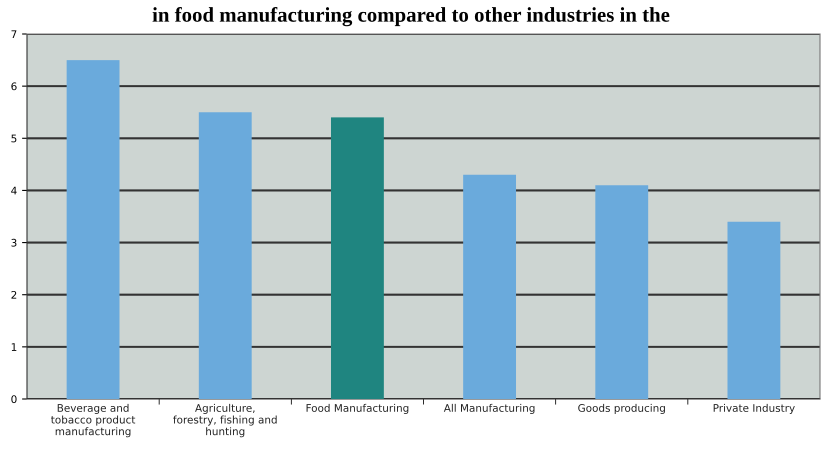 This screenshot has width=822, height=465. What do you see at coordinates (93, 421) in the screenshot?
I see `x-tick-label: Beverage and tobacco product manufacturing` at bounding box center [93, 421].